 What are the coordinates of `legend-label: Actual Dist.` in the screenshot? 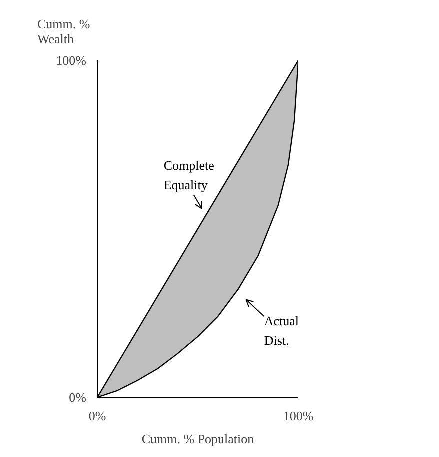 It's located at (282, 330).